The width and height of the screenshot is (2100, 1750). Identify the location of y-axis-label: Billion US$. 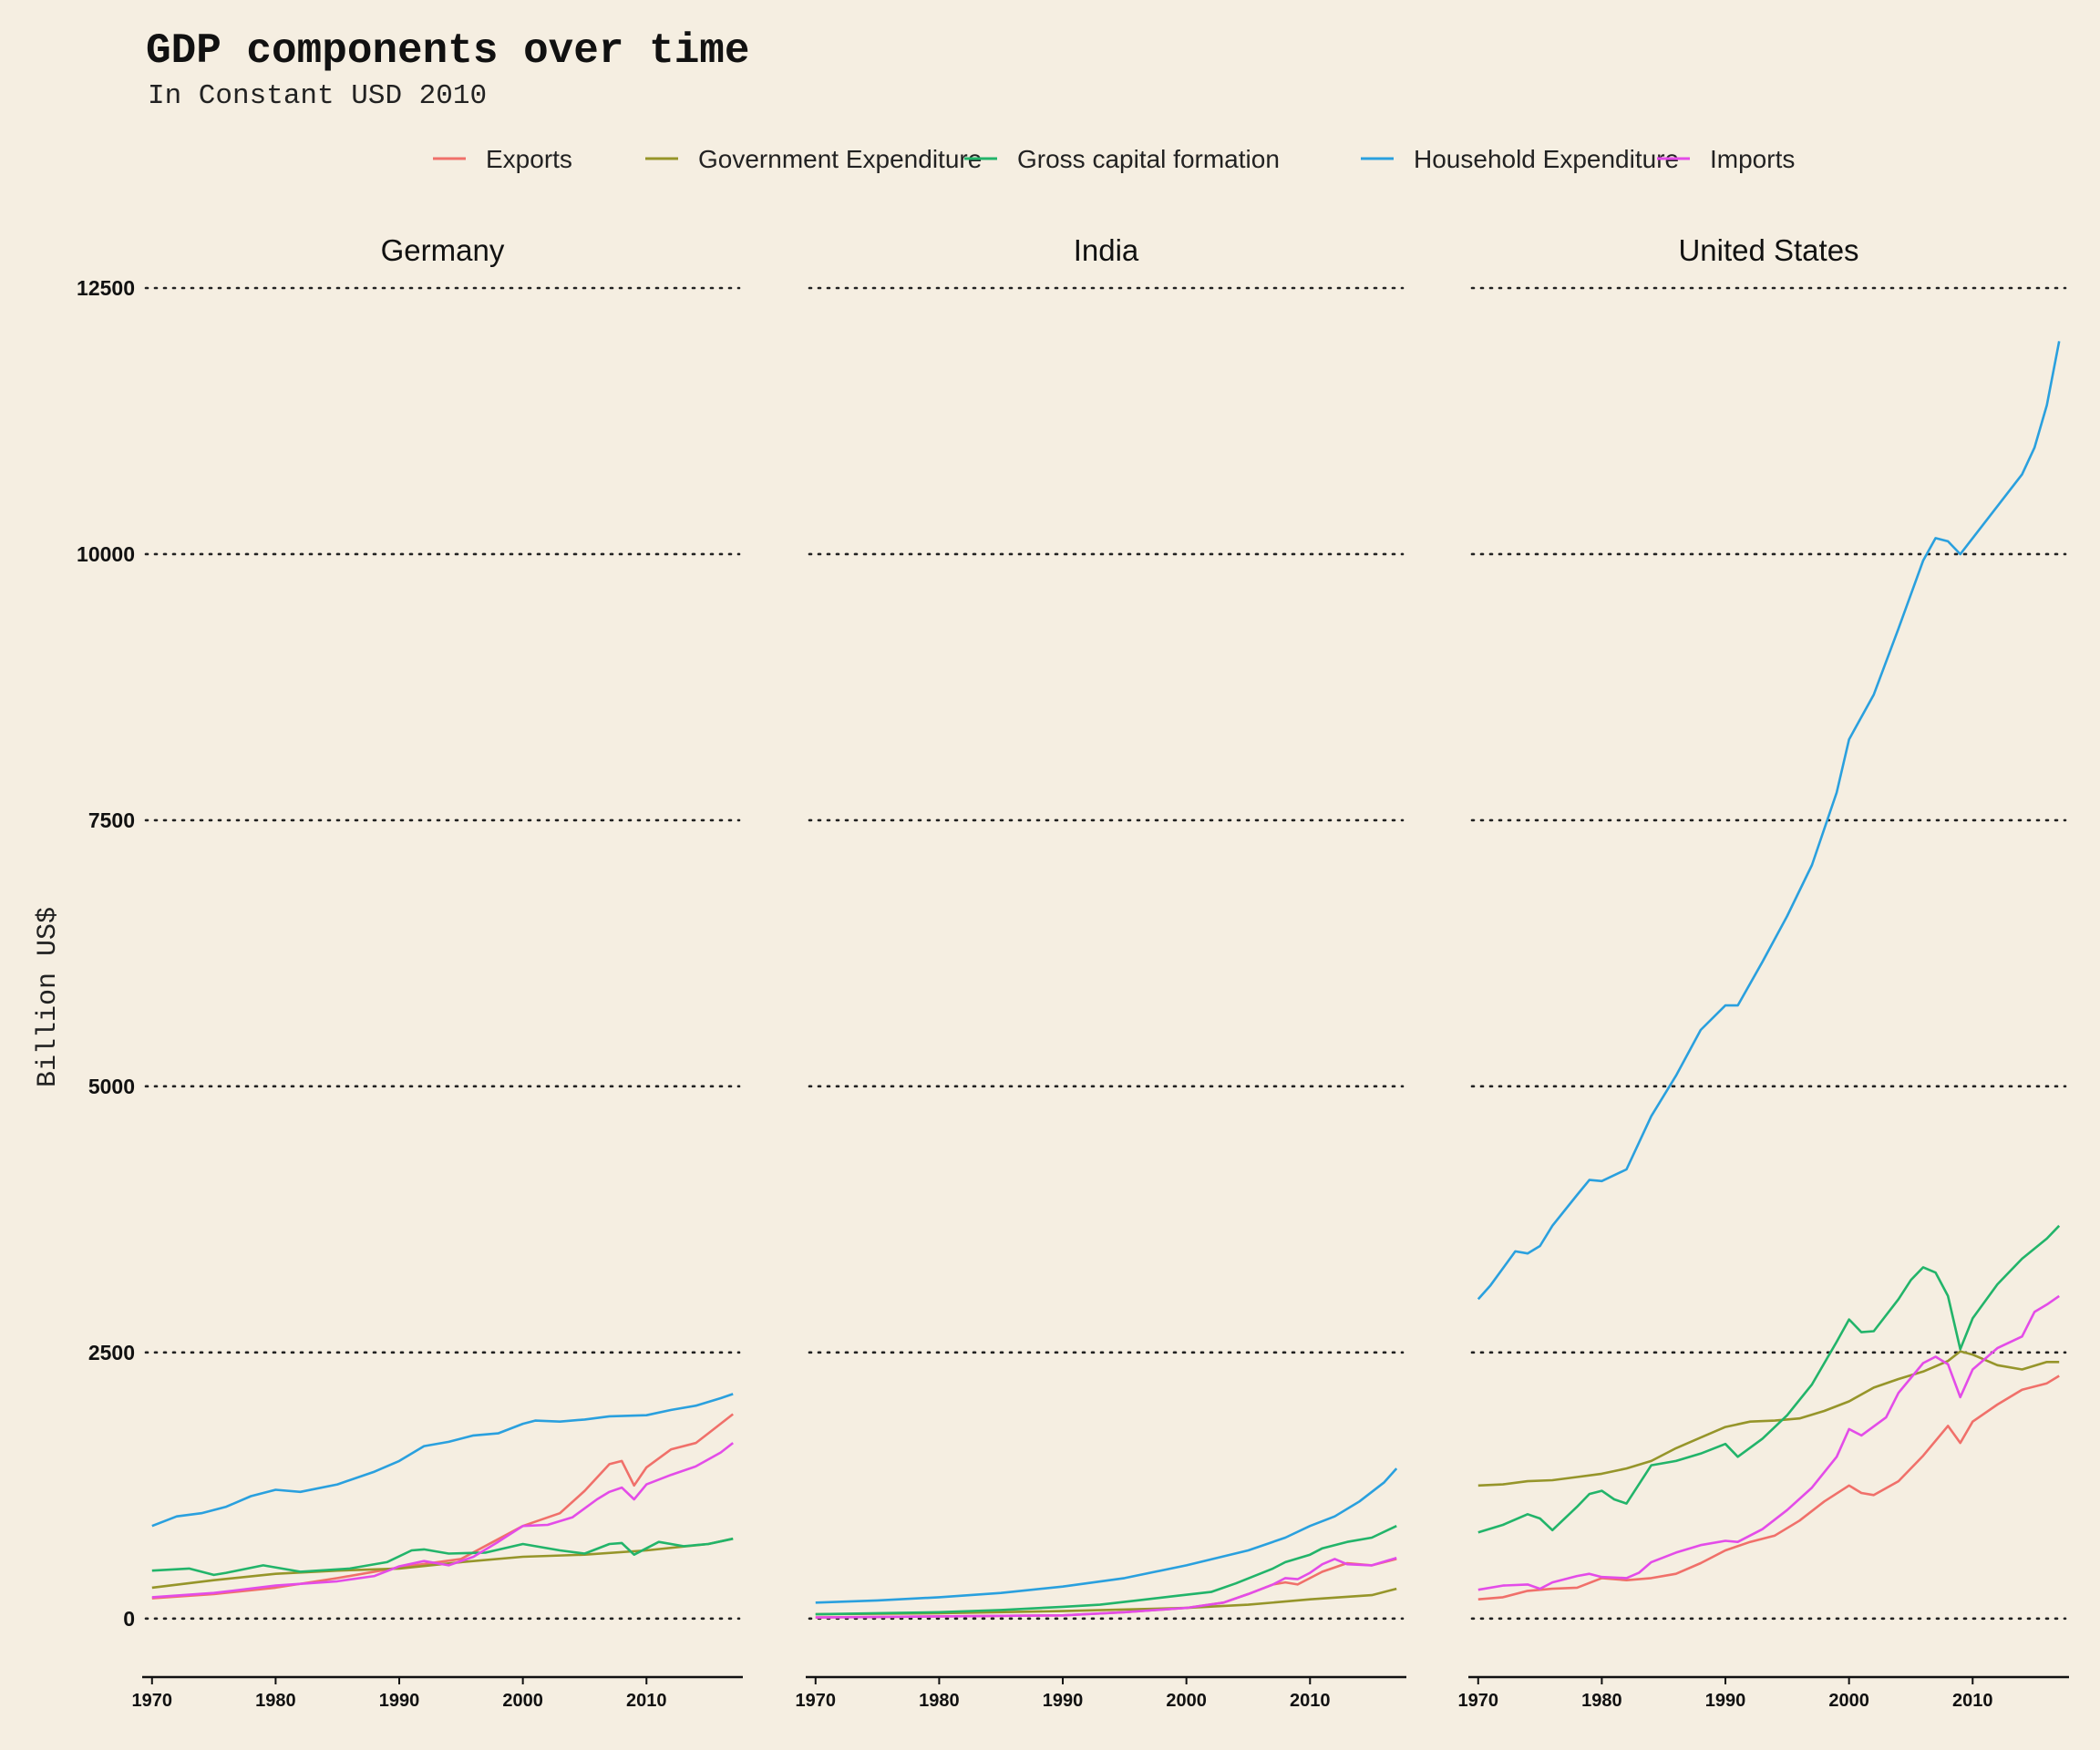
(49, 997).